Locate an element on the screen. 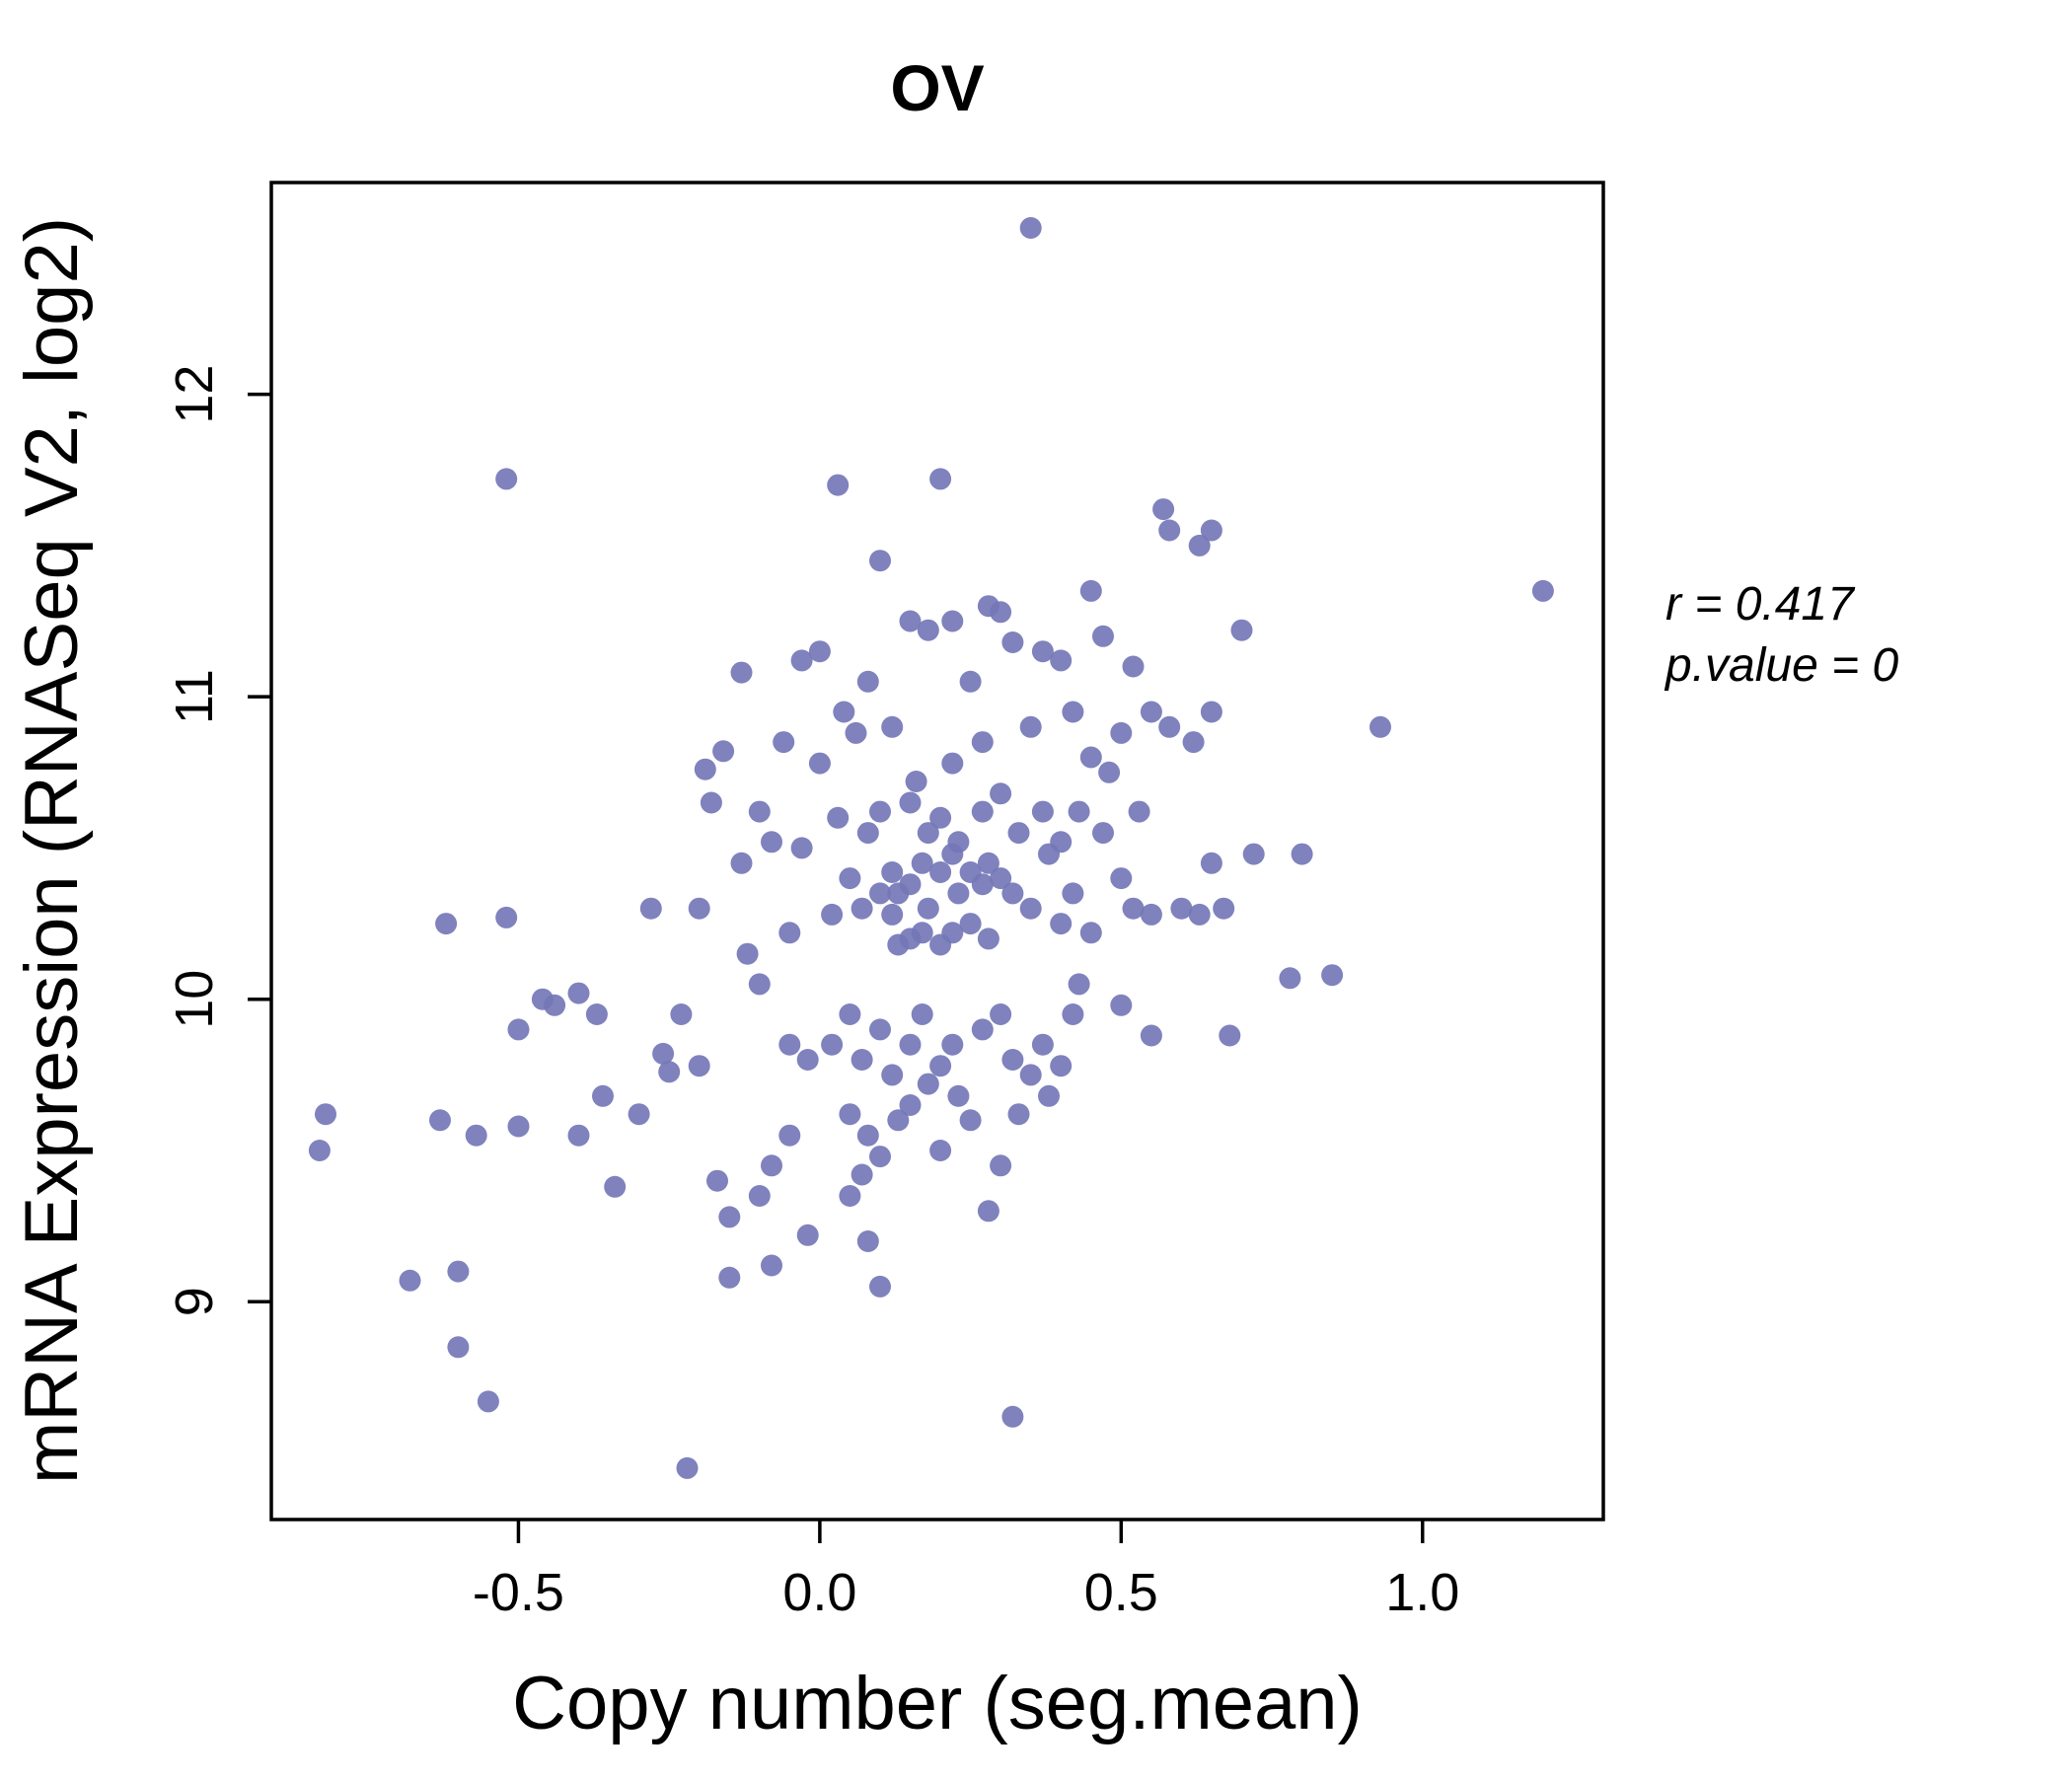 The width and height of the screenshot is (2072, 1781). y-axis-label: mRNA Expression (RNASeq V2, log2) is located at coordinates (52, 850).